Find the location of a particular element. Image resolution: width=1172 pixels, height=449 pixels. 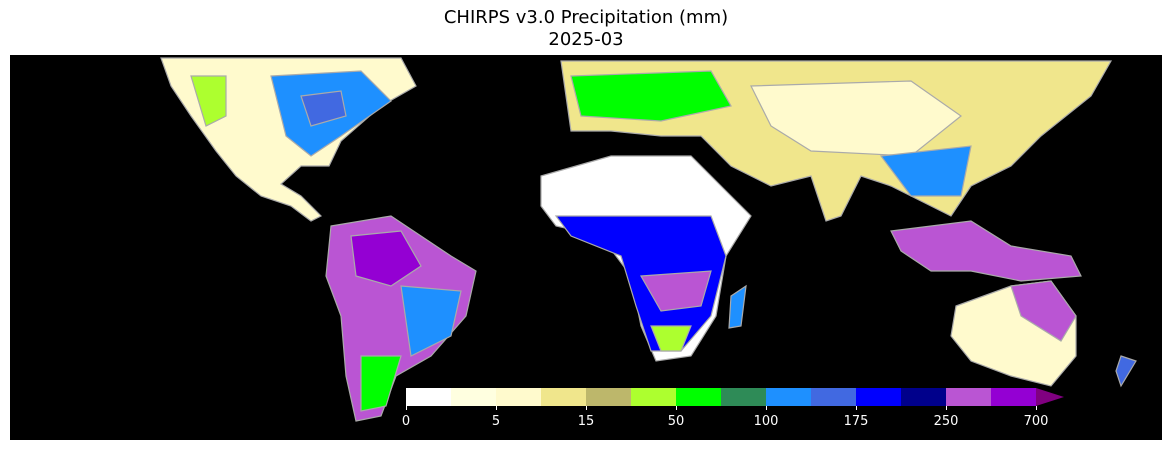

colorbar-tick-label: 15 is located at coordinates (586, 421).